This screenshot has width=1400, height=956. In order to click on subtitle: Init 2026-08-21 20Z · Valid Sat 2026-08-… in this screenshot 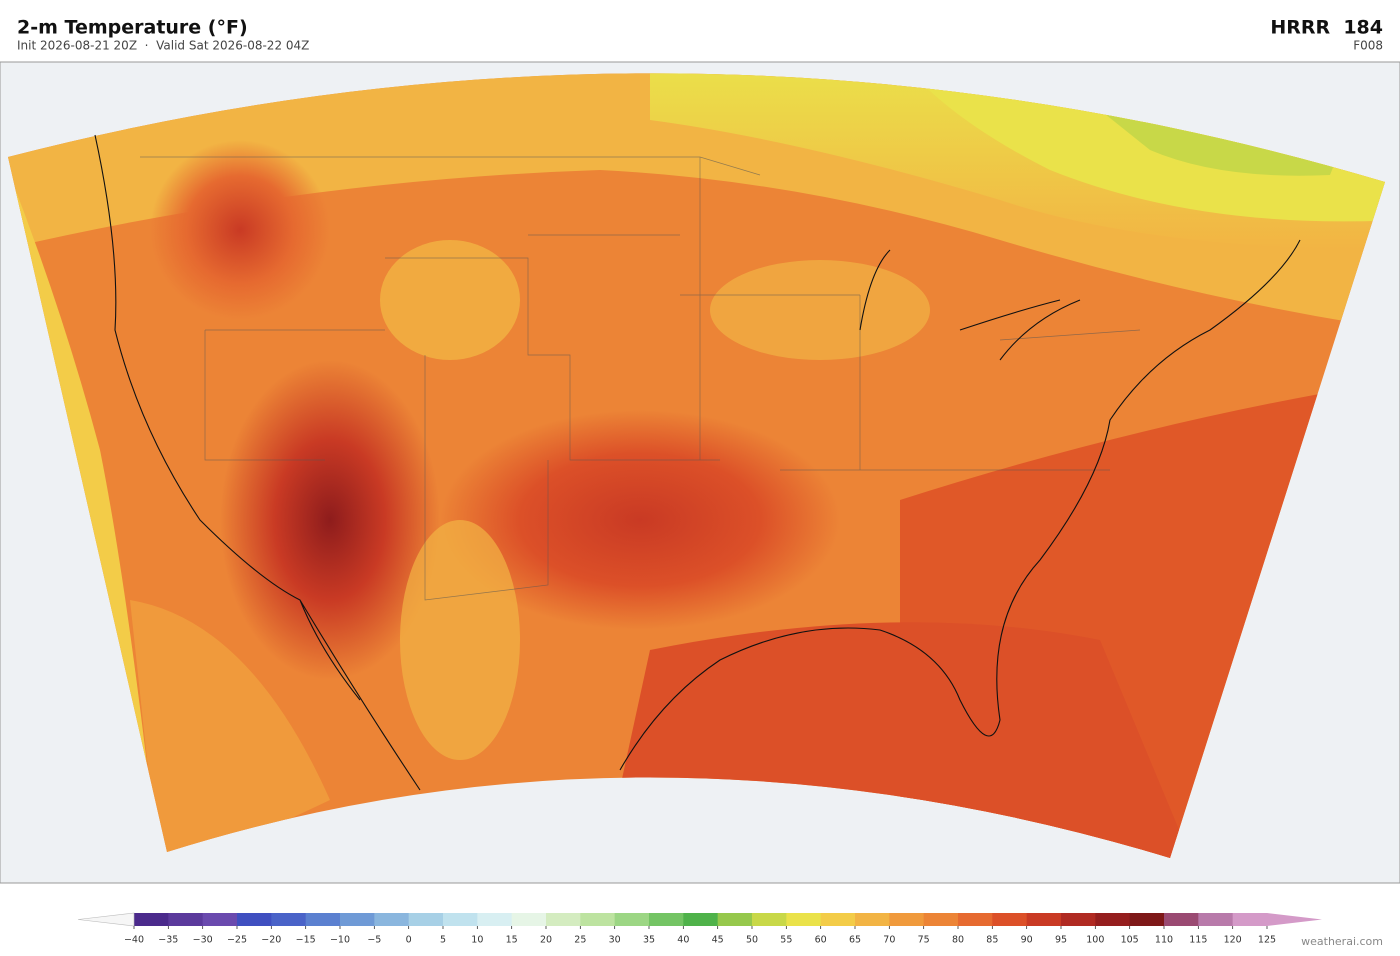, I will do `click(163, 46)`.